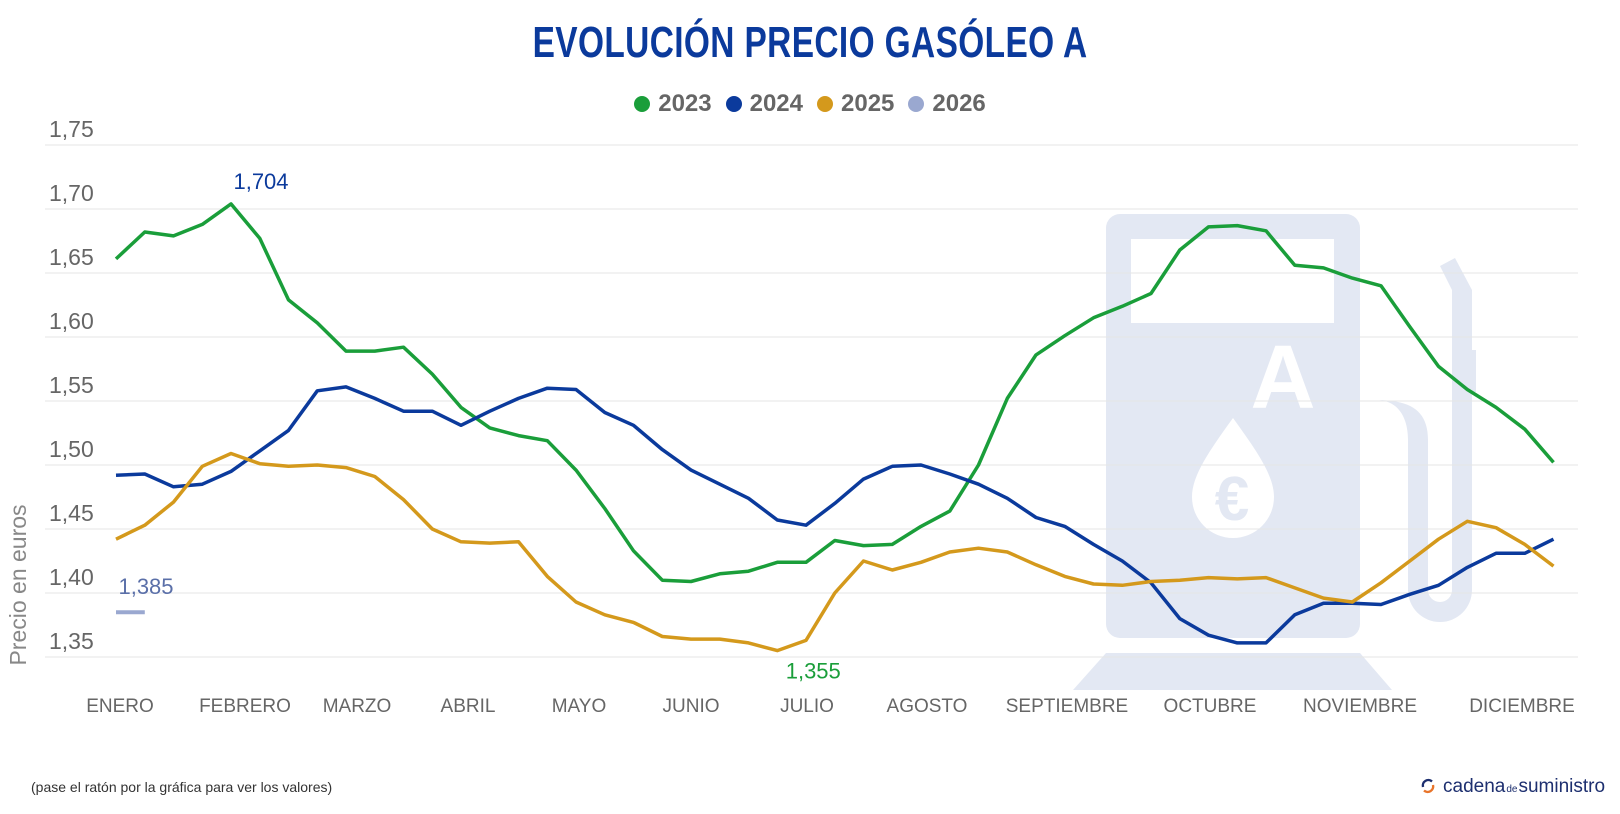 This screenshot has width=1620, height=814. I want to click on x-tick-label: MARZO, so click(357, 706).